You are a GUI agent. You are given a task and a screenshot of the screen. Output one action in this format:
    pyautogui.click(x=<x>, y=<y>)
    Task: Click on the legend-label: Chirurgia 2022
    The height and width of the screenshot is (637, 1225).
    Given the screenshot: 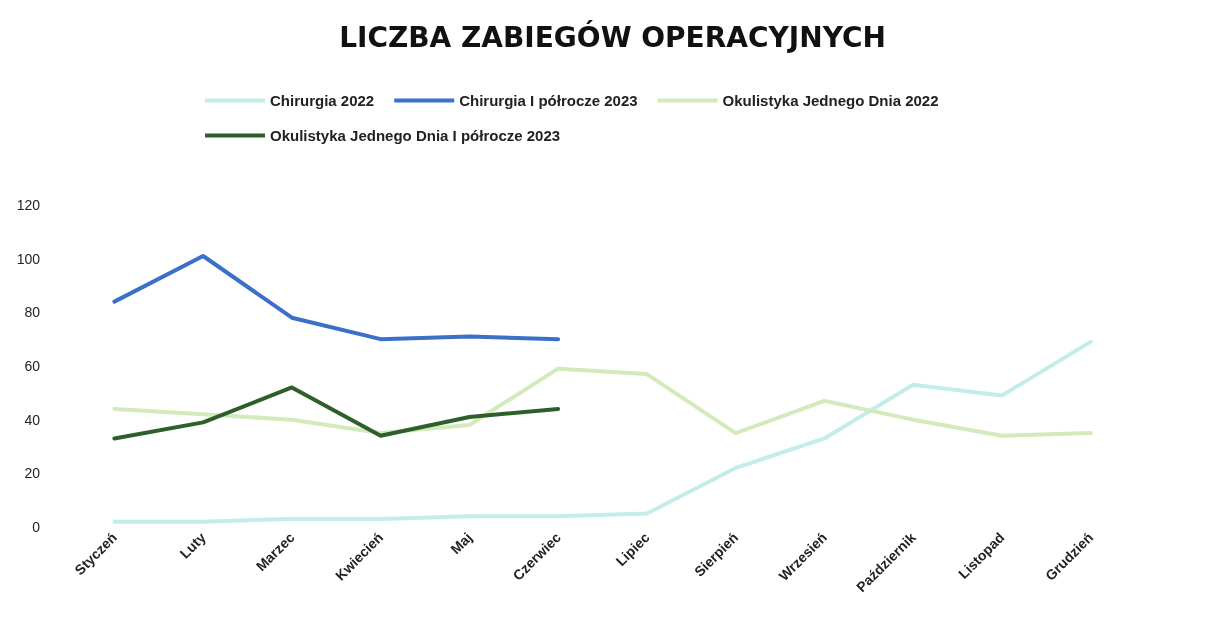 What is the action you would take?
    pyautogui.click(x=322, y=100)
    